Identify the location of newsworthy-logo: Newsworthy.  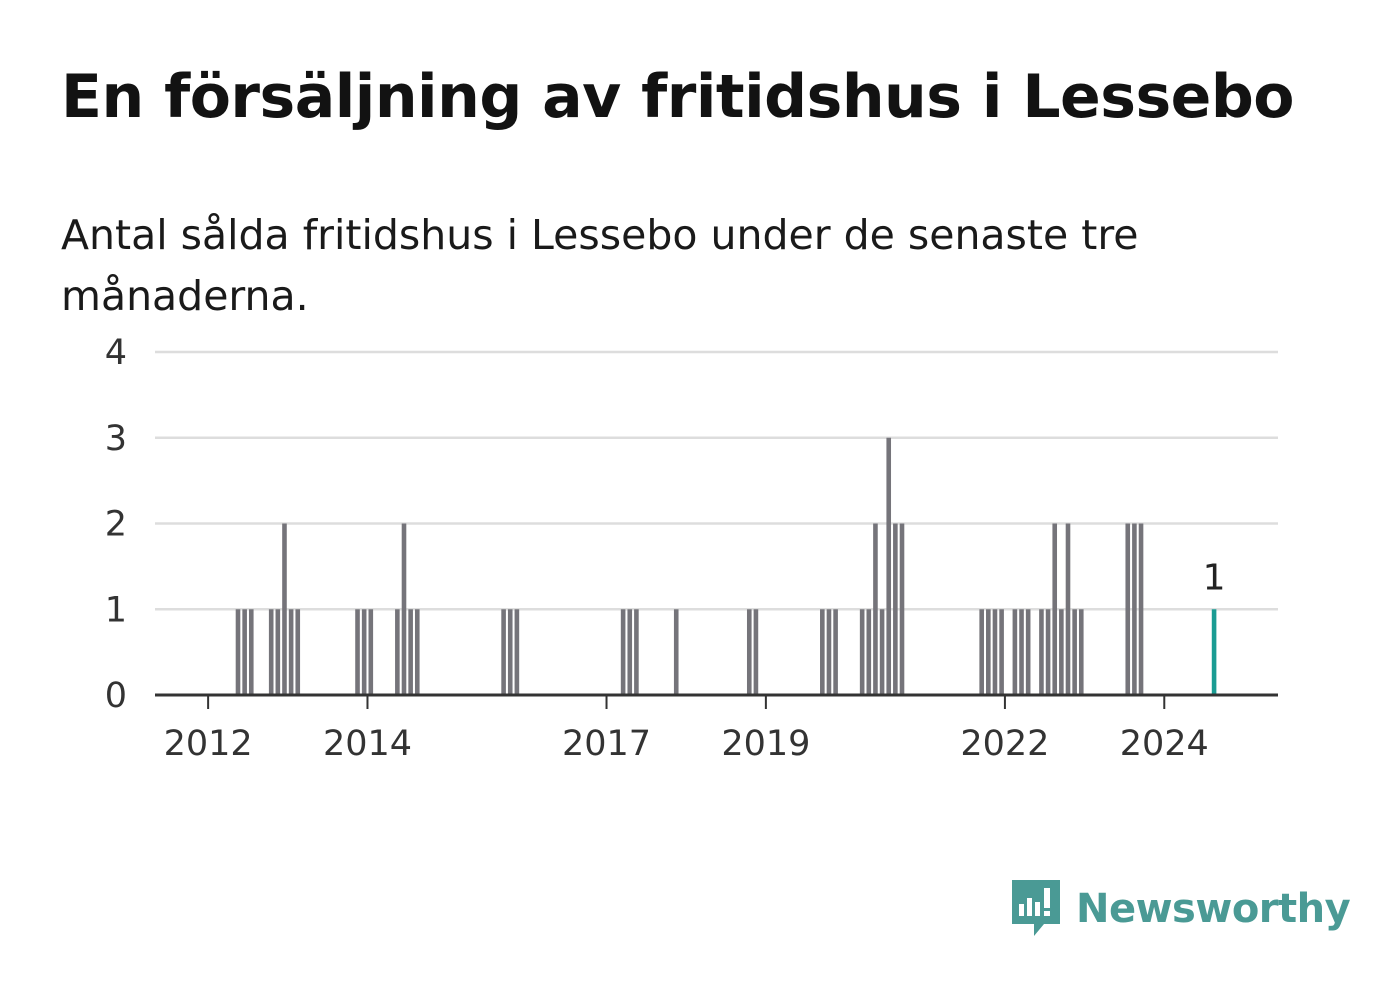
(1180, 909).